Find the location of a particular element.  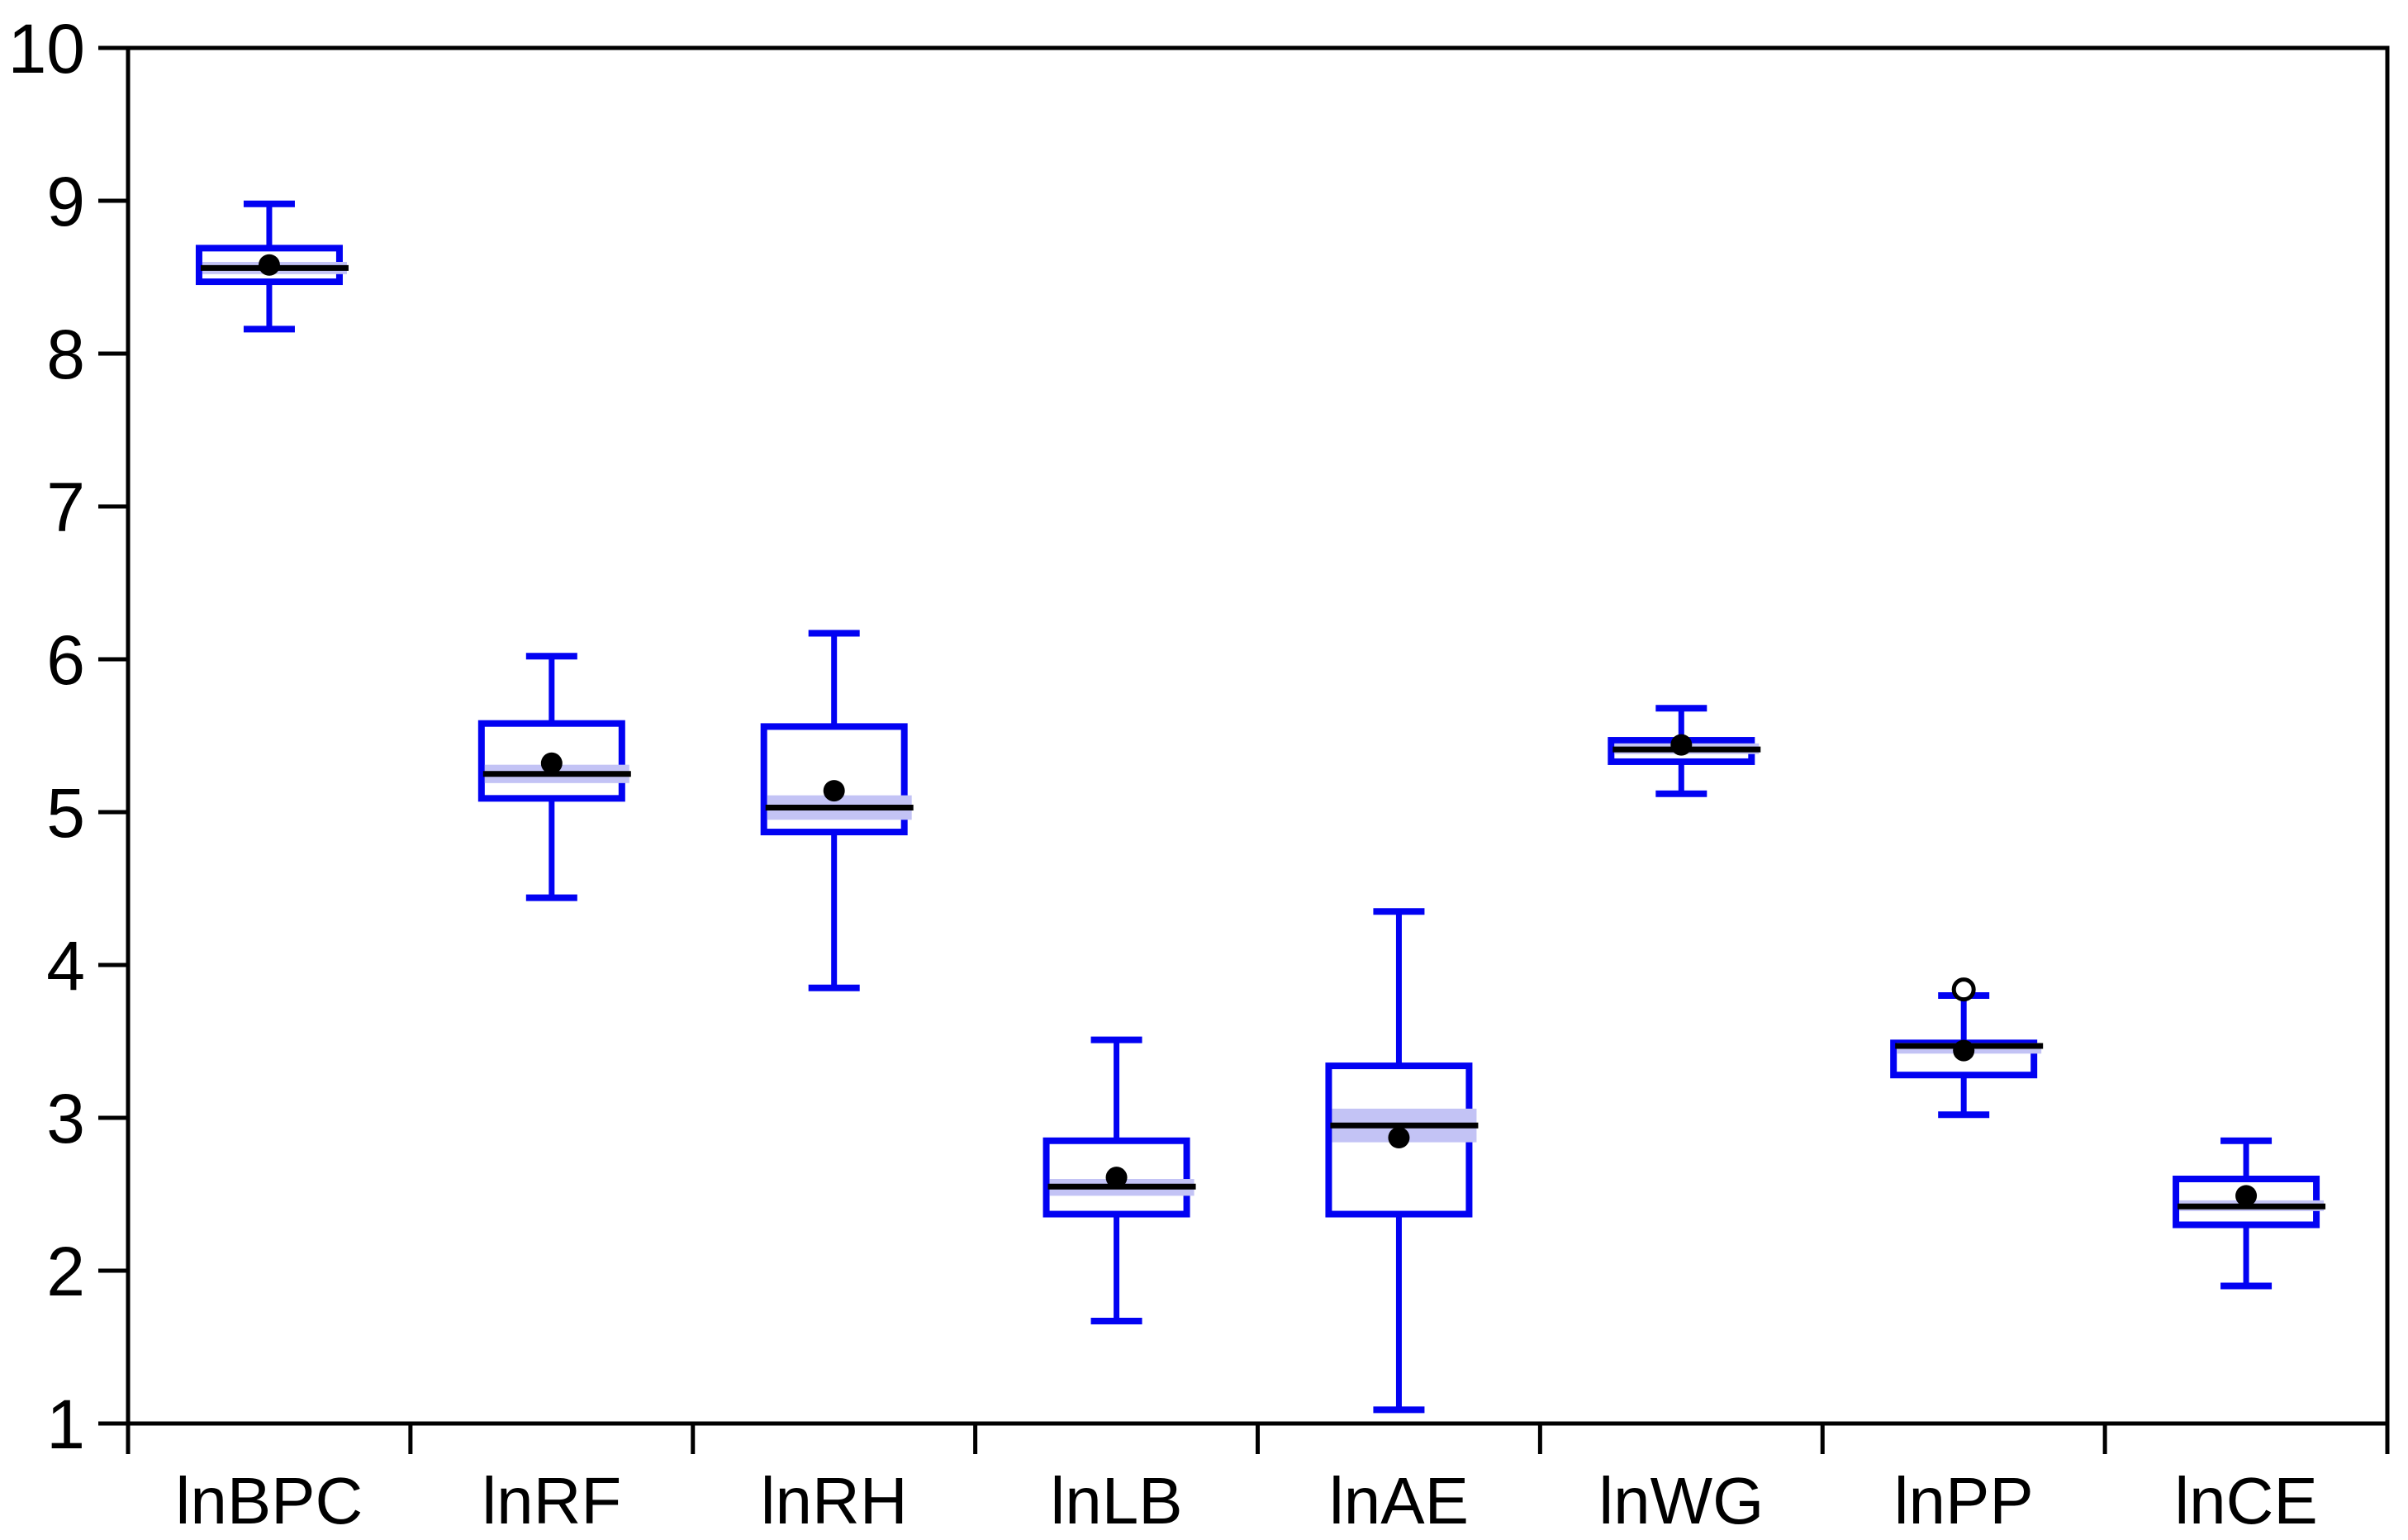

x-axis-category-label: lnRF is located at coordinates (552, 1501).